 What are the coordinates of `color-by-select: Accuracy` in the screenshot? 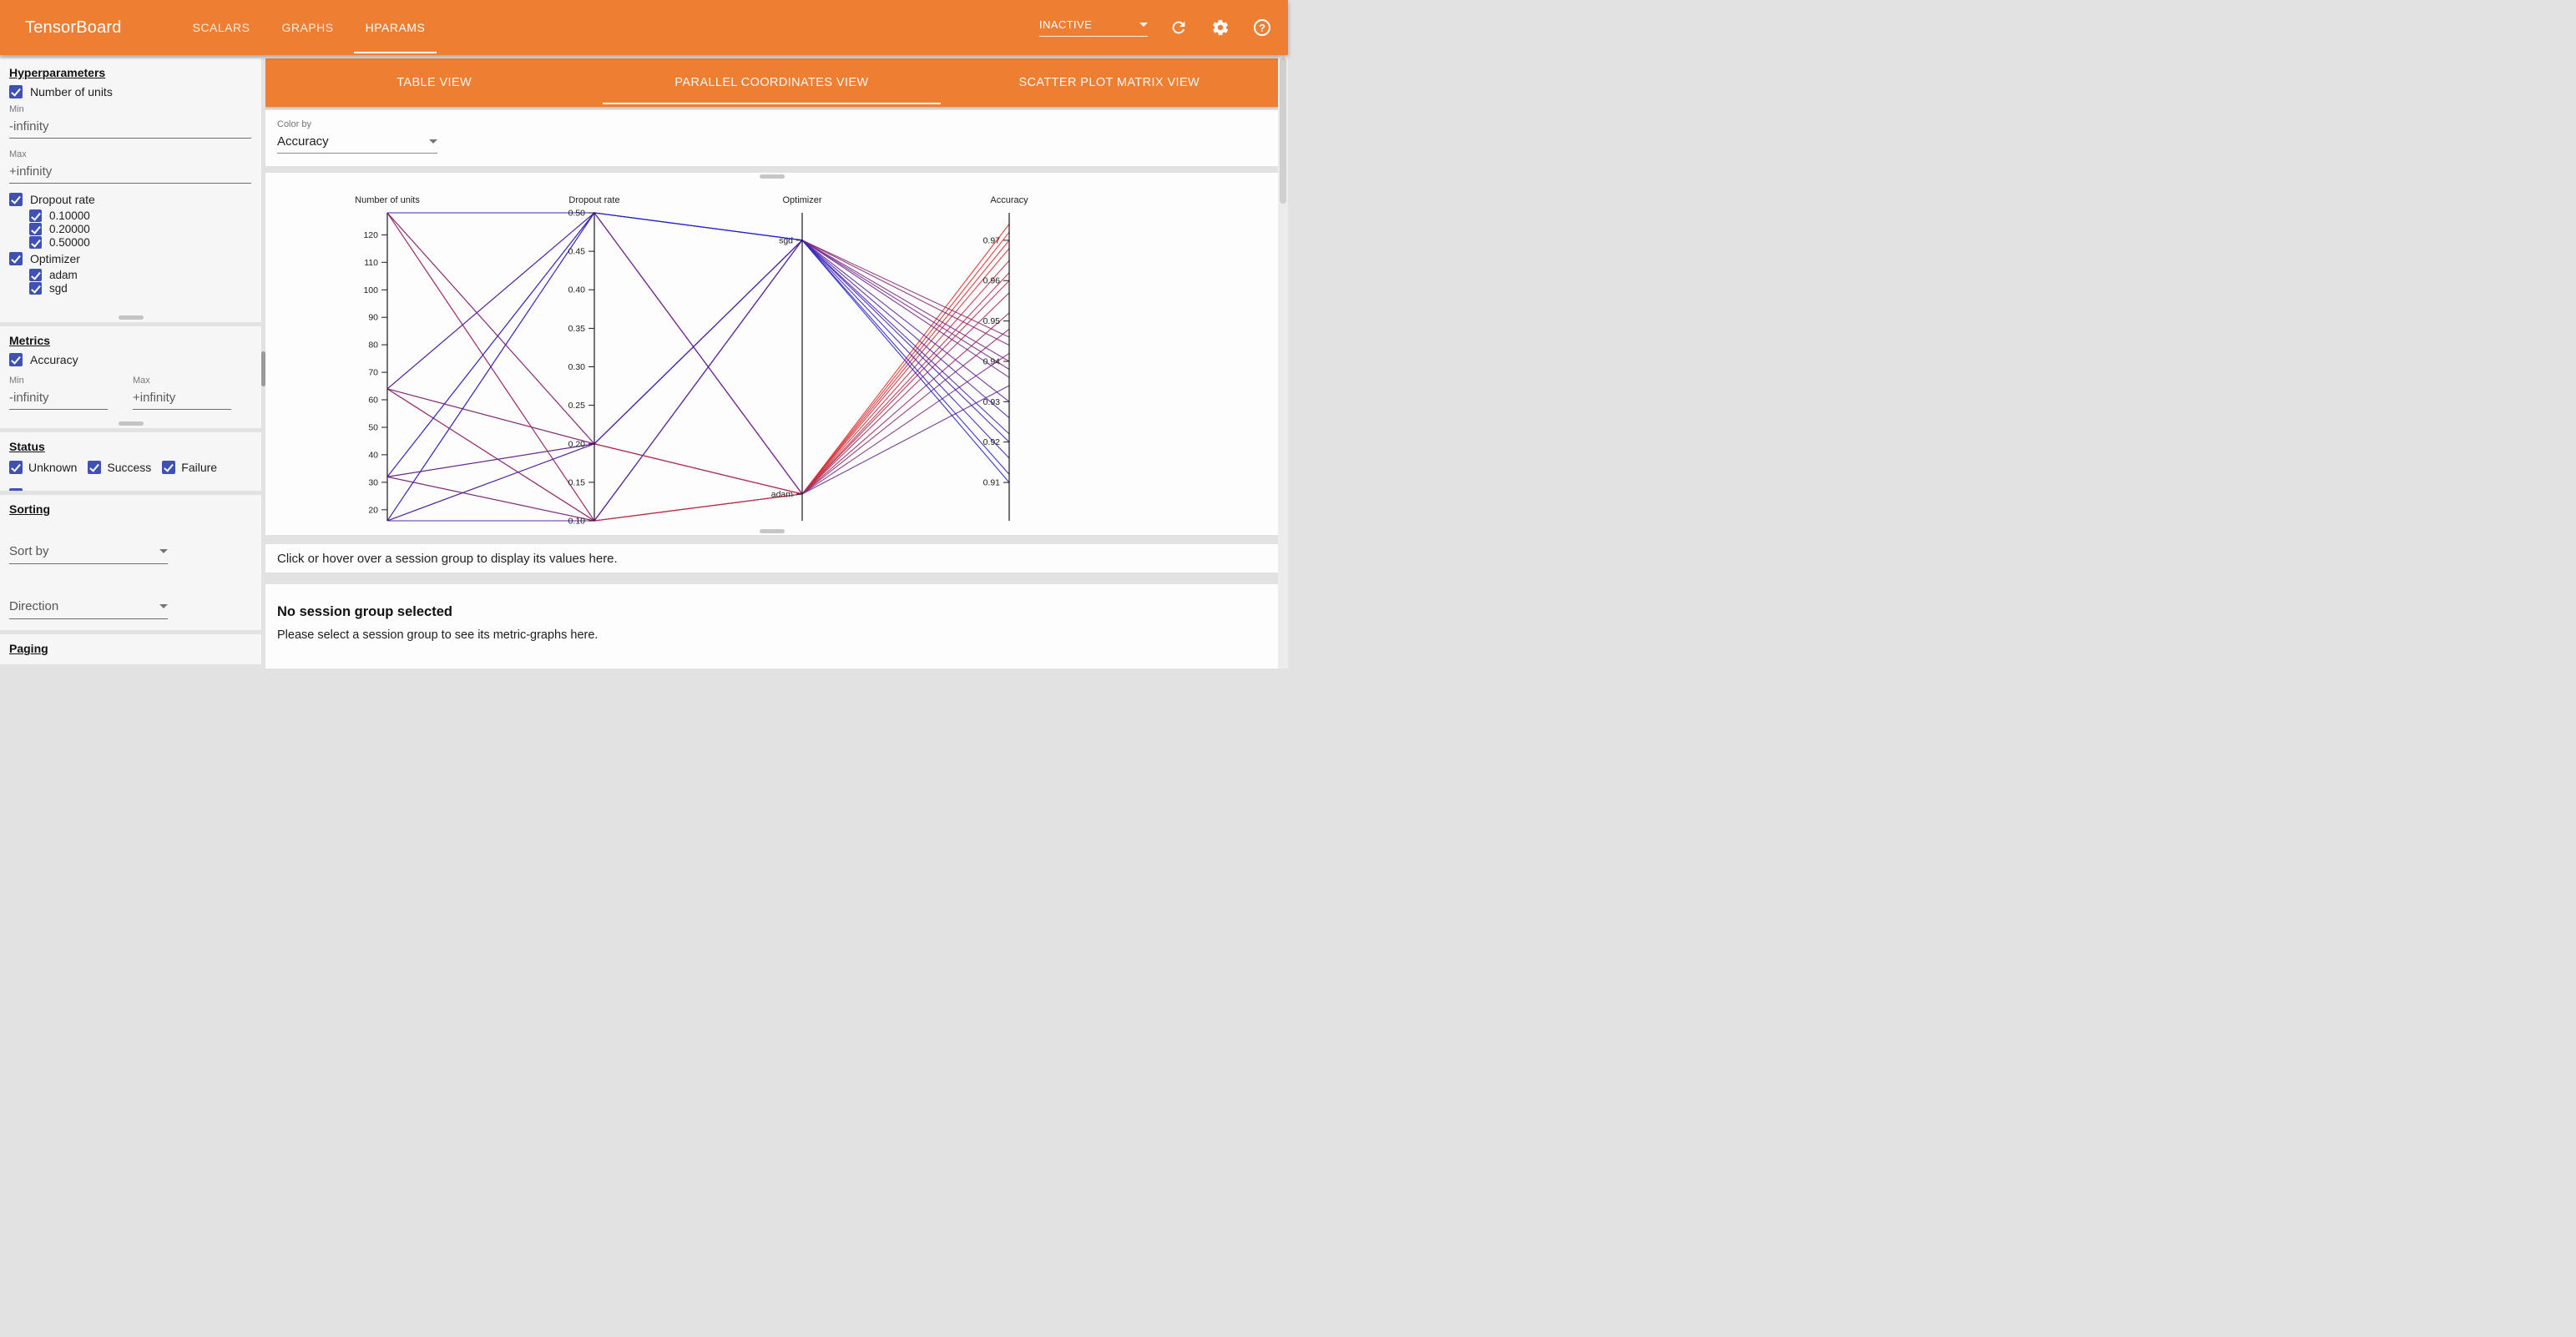 It's located at (357, 142).